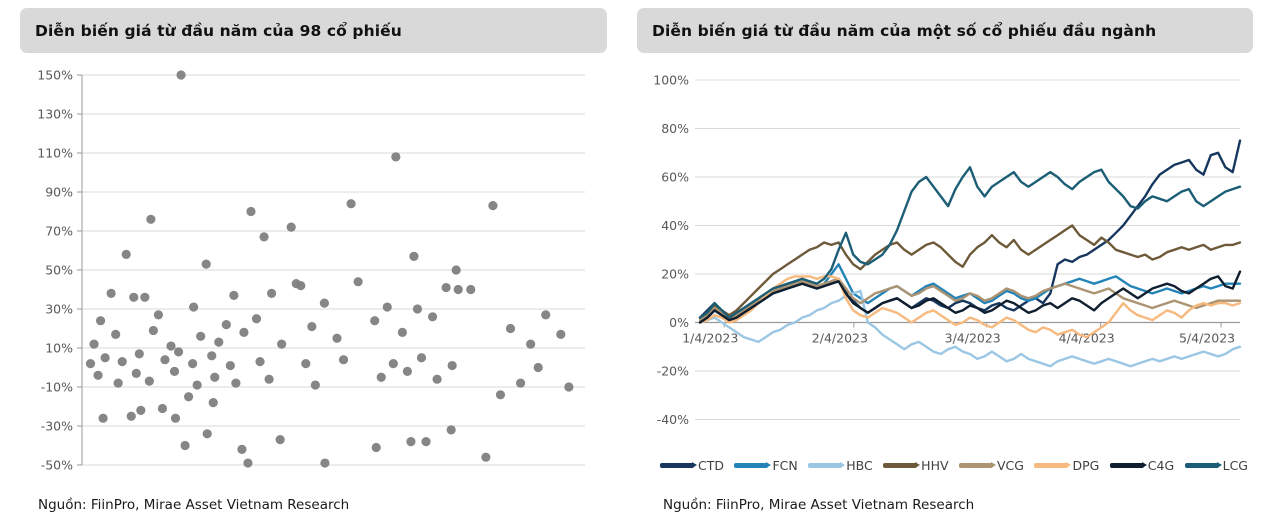 The image size is (1264, 525). I want to click on y-tick-label: 100%, so click(671, 80).